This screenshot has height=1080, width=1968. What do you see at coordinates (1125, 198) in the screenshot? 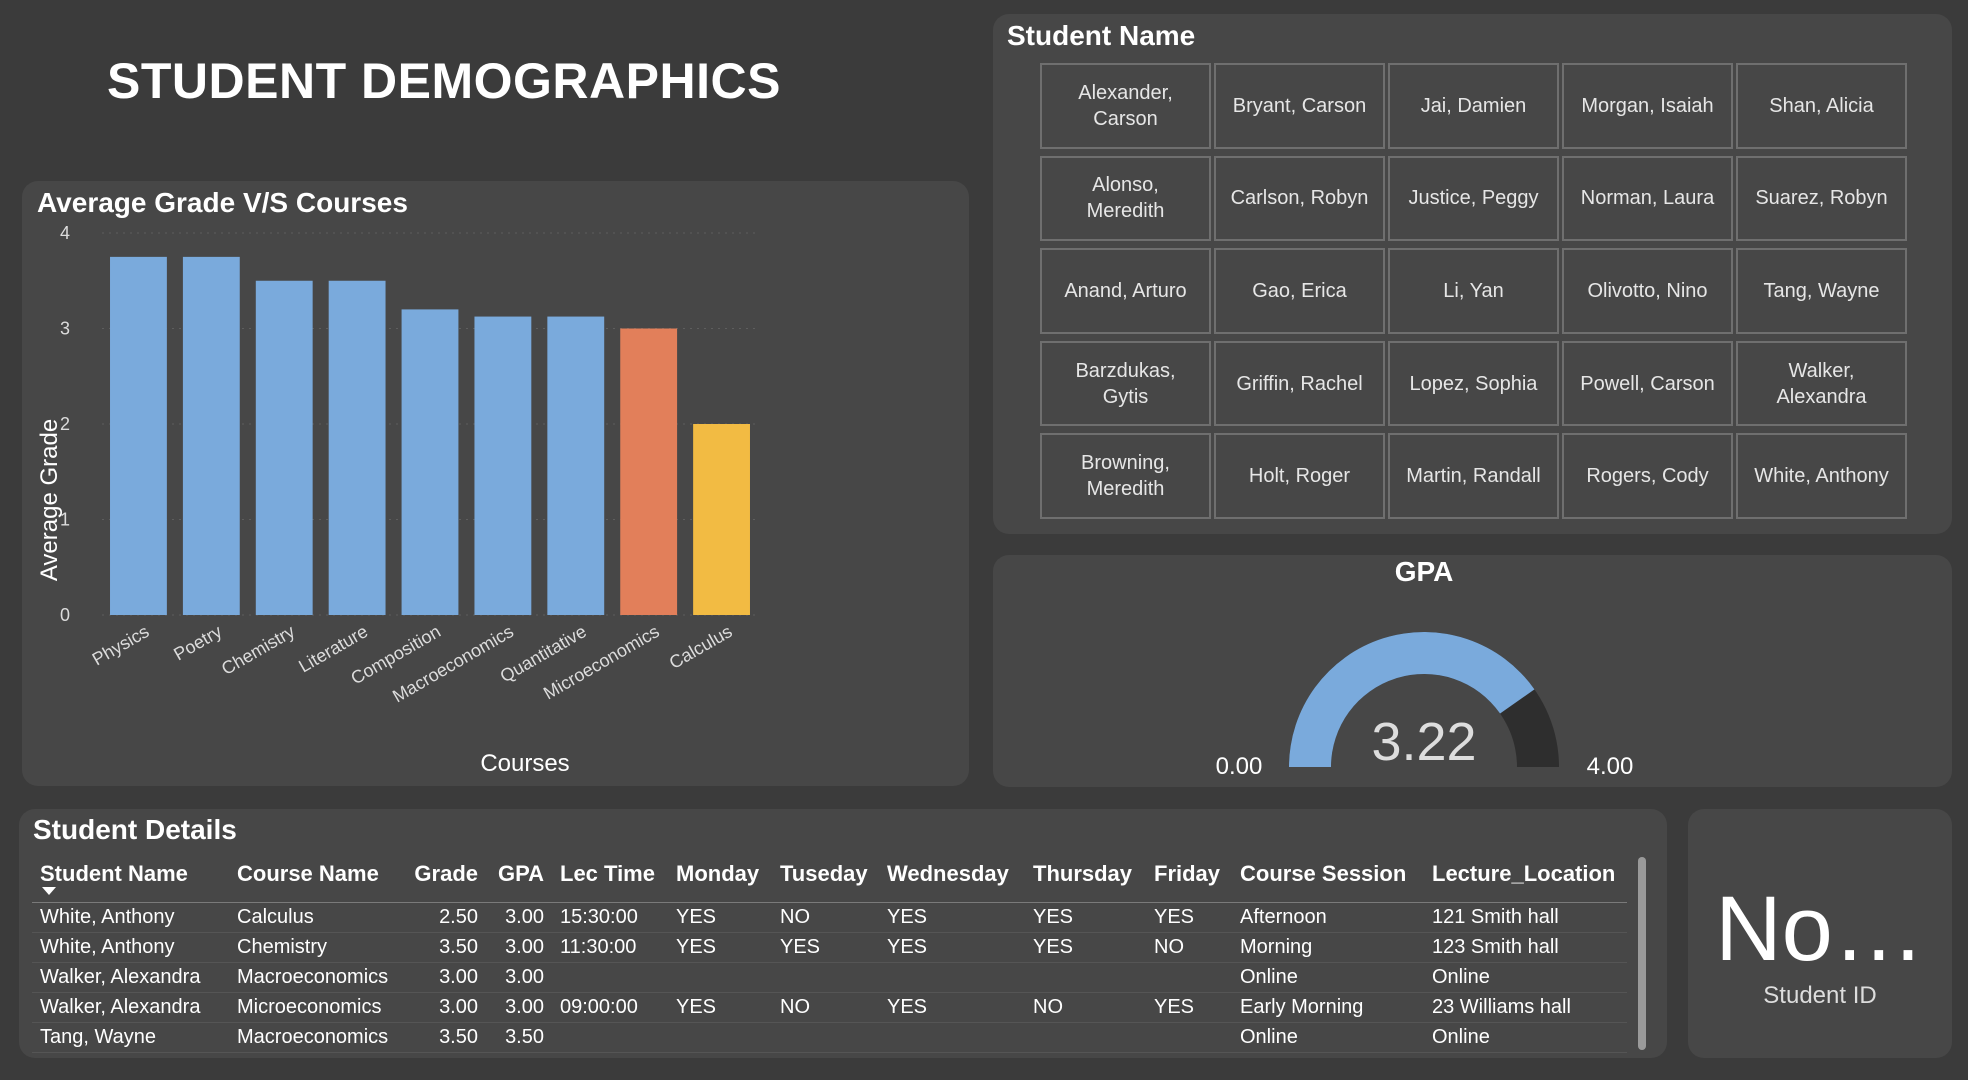
I see `student-name-option: Alonso, Meredith` at bounding box center [1125, 198].